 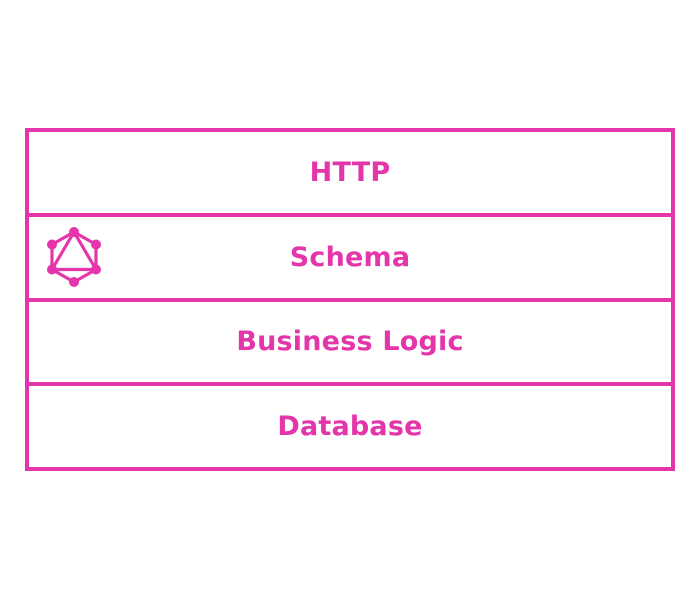 I want to click on layer-label-http: HTTP, so click(x=350, y=172).